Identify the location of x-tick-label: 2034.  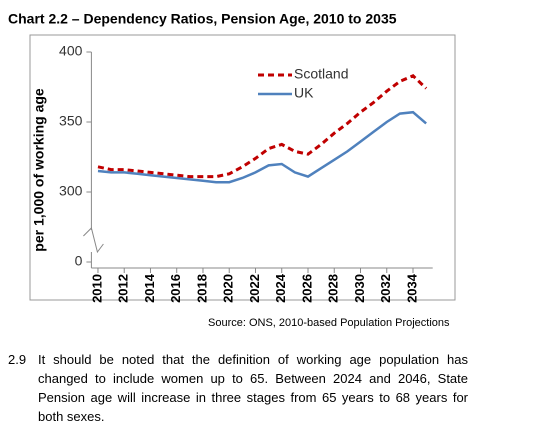
(411, 288).